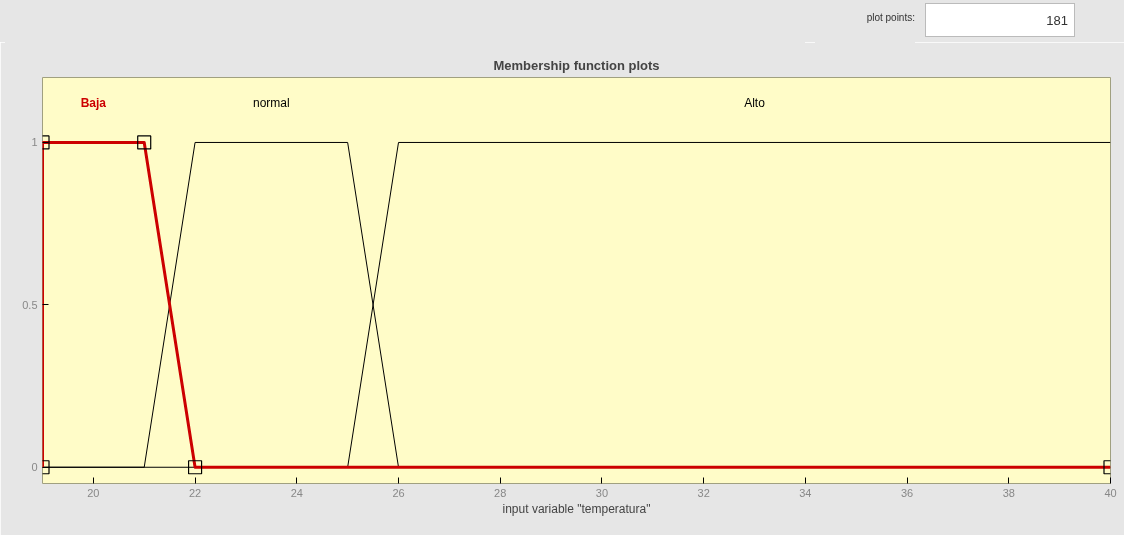 The height and width of the screenshot is (535, 1124). What do you see at coordinates (34, 467) in the screenshot?
I see `y-tick-label: 0` at bounding box center [34, 467].